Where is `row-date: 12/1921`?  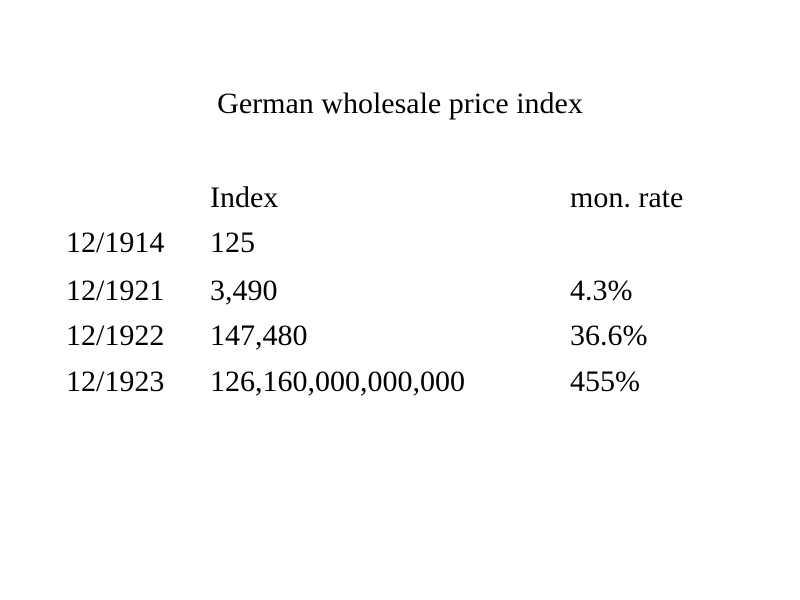 row-date: 12/1921 is located at coordinates (115, 290).